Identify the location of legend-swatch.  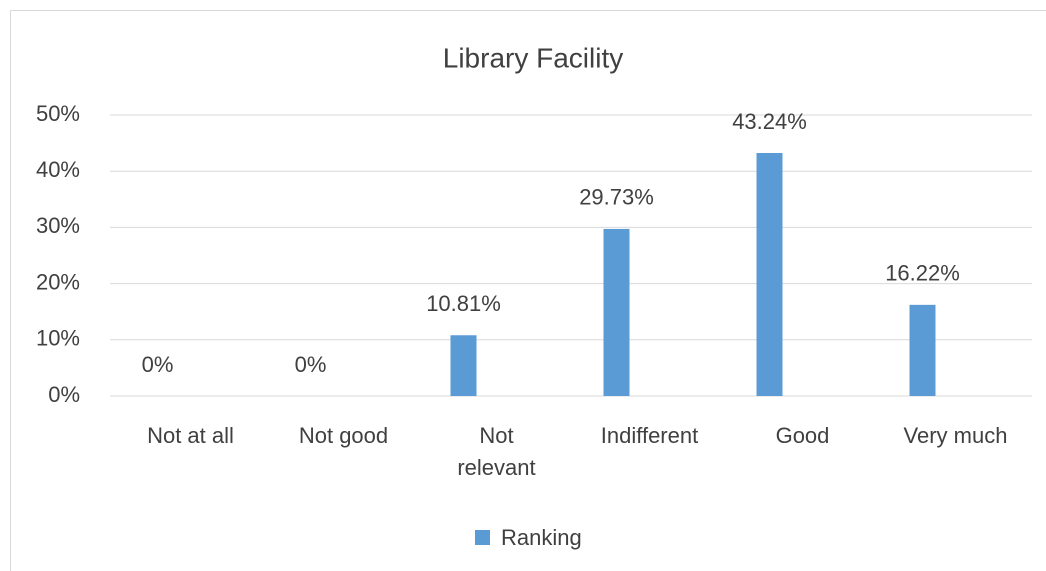
(482, 537).